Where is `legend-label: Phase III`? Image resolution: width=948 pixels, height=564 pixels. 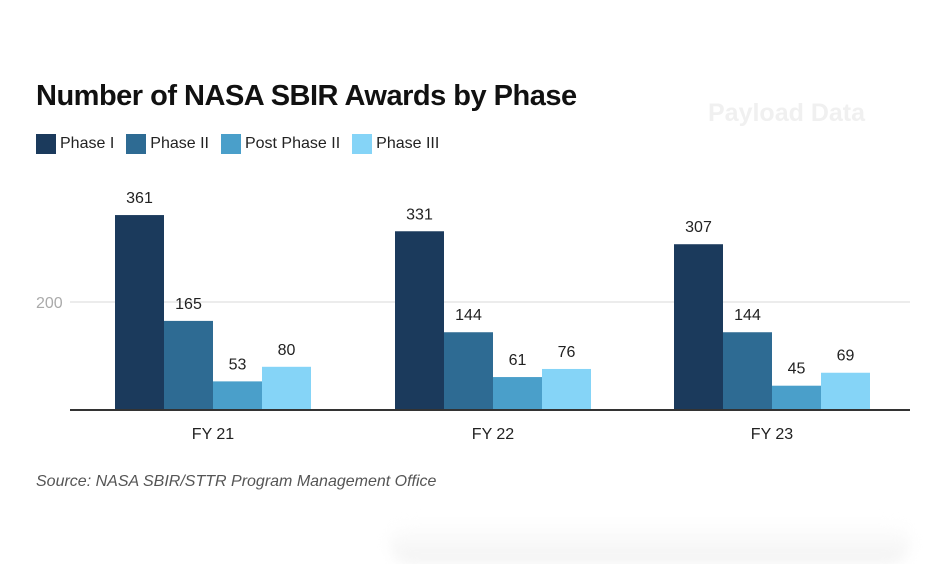
legend-label: Phase III is located at coordinates (408, 143).